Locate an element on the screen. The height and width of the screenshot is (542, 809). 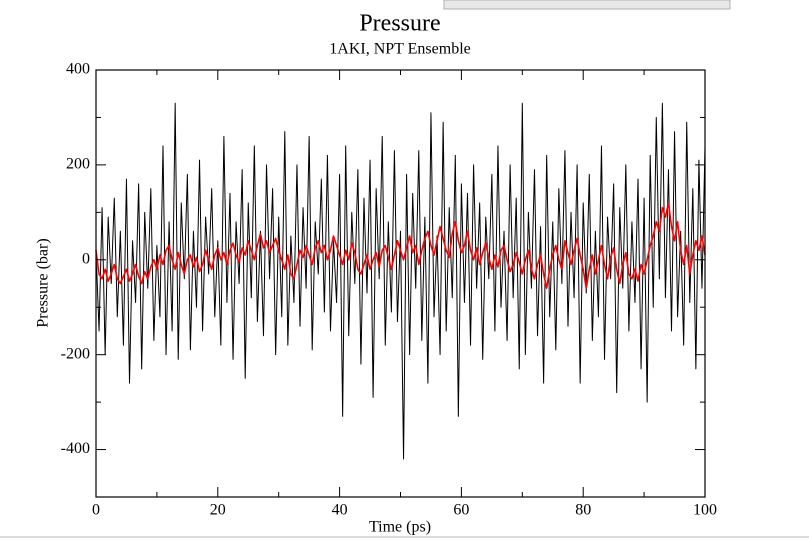
y-tick-label: -200 is located at coordinates (75, 353).